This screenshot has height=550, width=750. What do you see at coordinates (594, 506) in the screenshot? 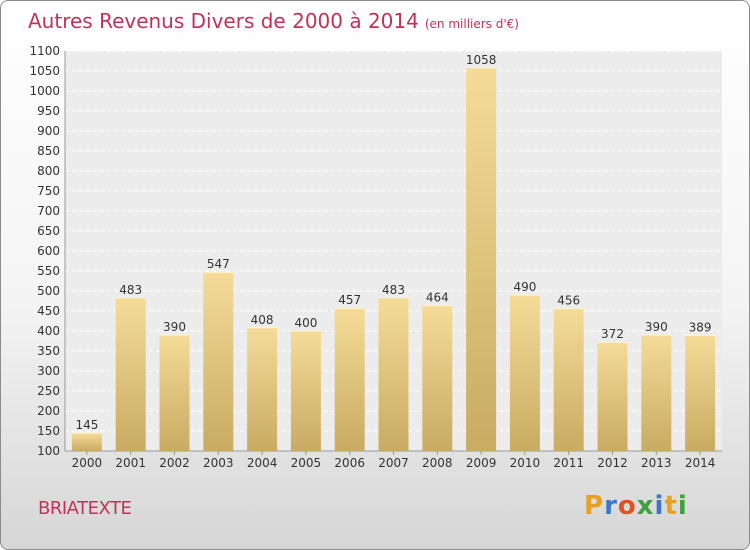
I see `logo-letter: P` at bounding box center [594, 506].